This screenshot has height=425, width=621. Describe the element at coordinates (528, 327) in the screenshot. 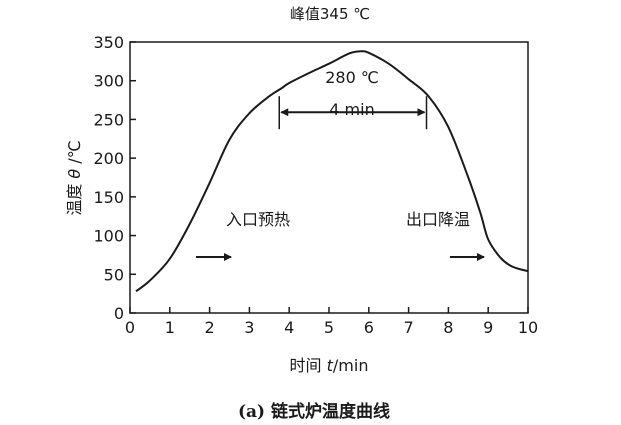

I see `x-tick-label: 10` at that location.